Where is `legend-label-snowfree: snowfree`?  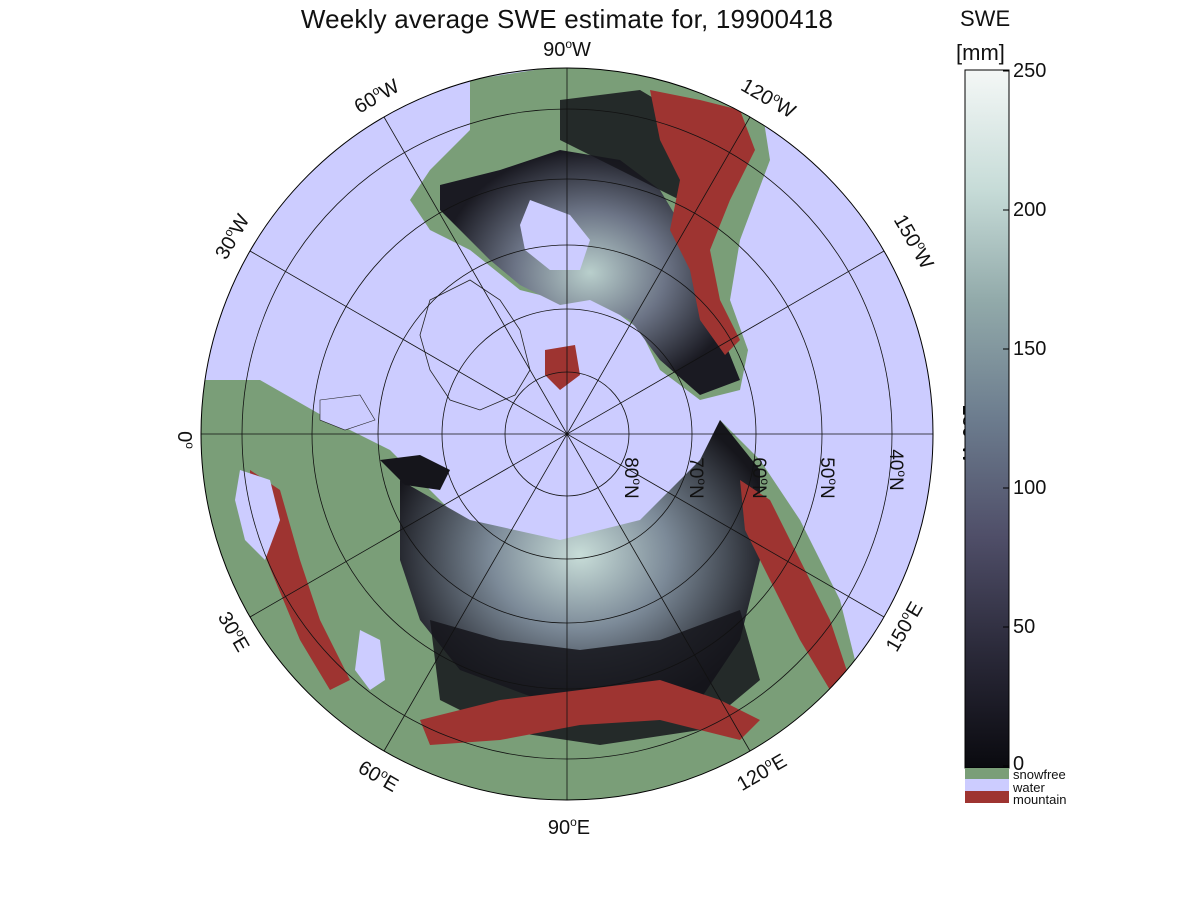 legend-label-snowfree: snowfree is located at coordinates (1039, 774).